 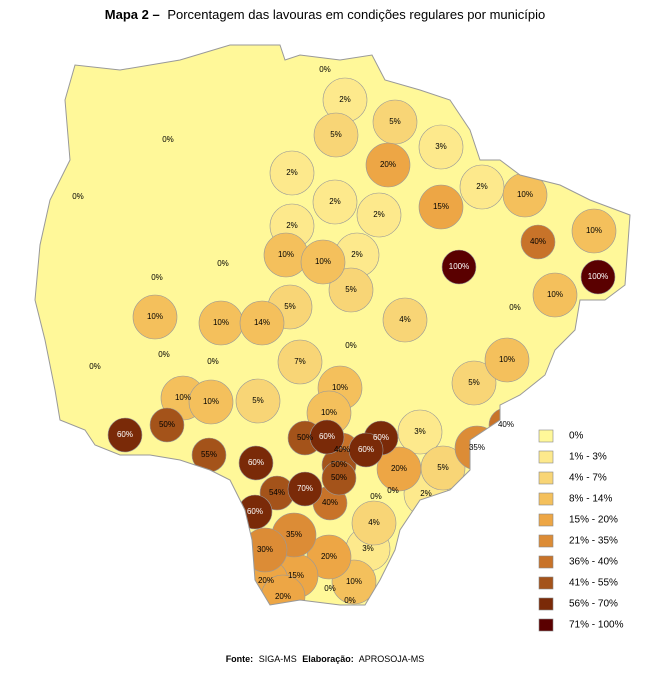 I want to click on municipality-label: 7%, so click(x=300, y=361).